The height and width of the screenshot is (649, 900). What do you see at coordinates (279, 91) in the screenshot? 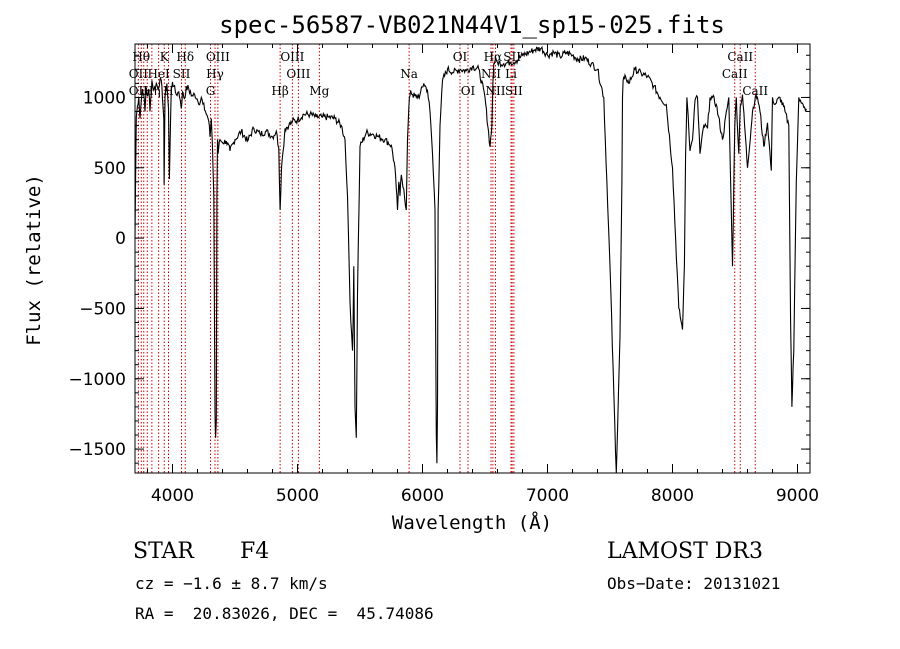
I see `line-label: Hβ` at bounding box center [279, 91].